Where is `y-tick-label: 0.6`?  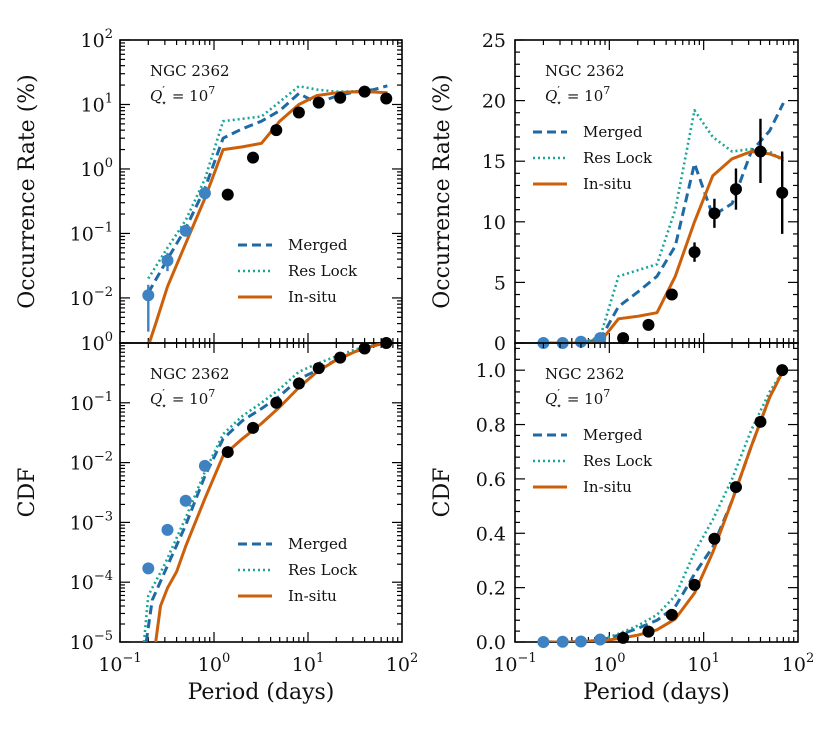
y-tick-label: 0.6 is located at coordinates (491, 480).